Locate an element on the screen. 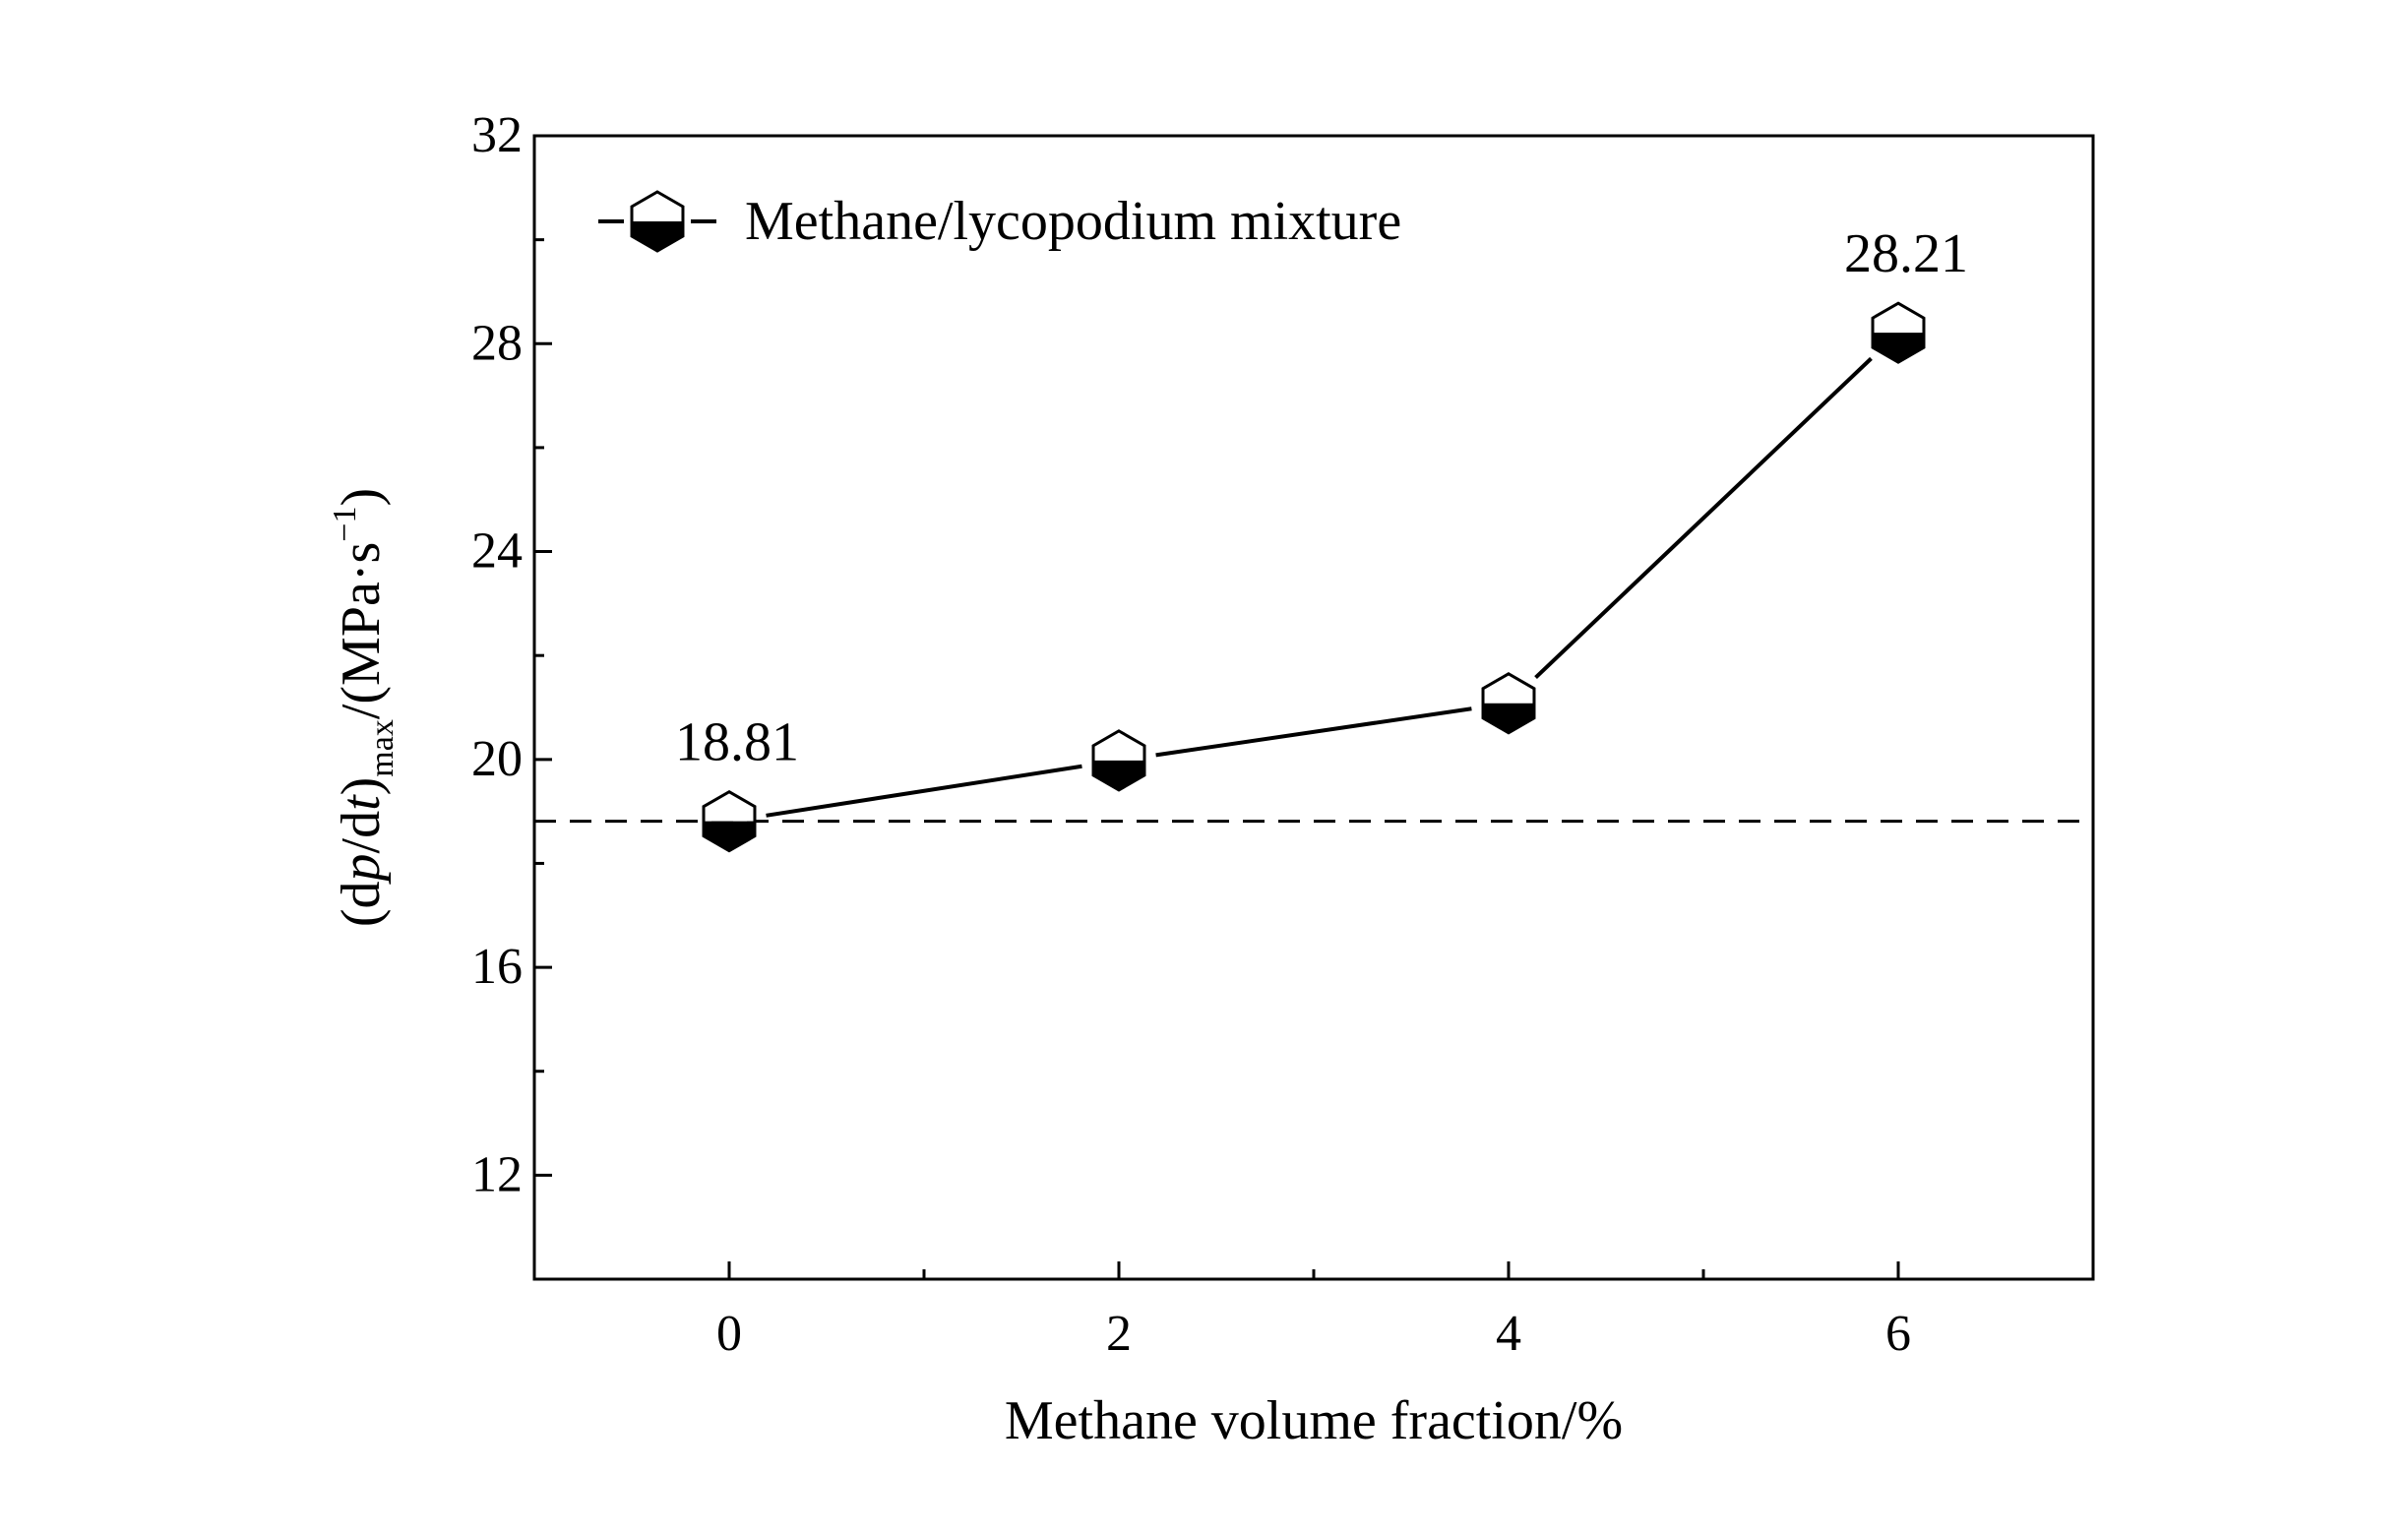  y-axis-label: (dp/dt)max/(MPa·s−1) is located at coordinates (364, 707).